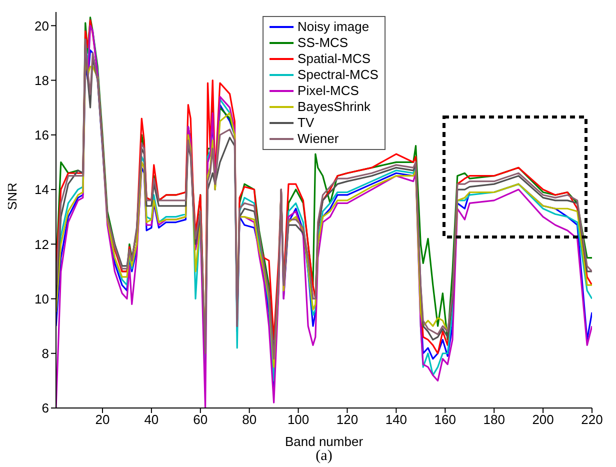 The height and width of the screenshot is (467, 616). I want to click on y-tick-label: 18, so click(41, 80).